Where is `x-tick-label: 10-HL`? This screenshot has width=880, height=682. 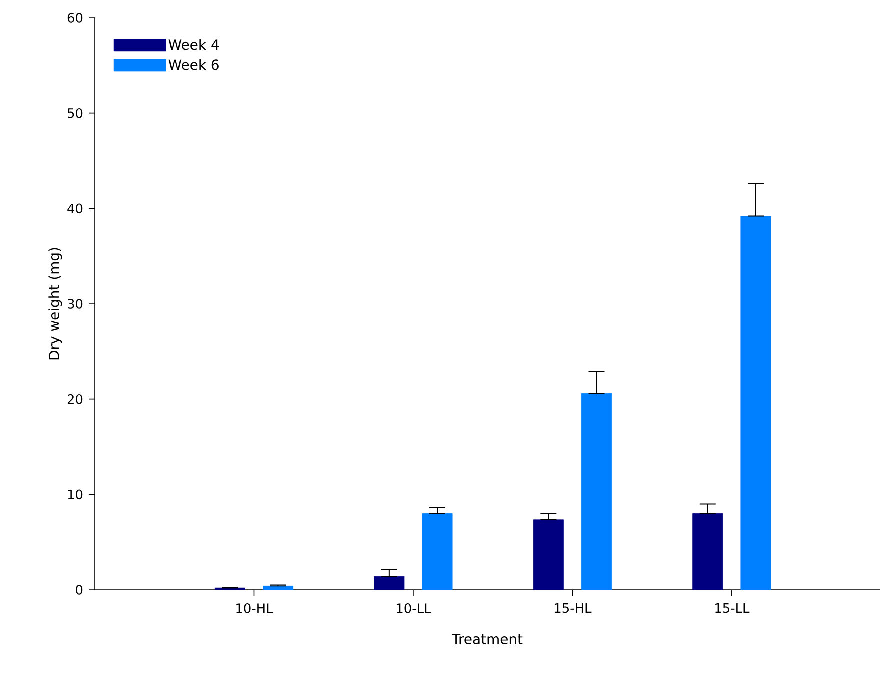
x-tick-label: 10-HL is located at coordinates (255, 609).